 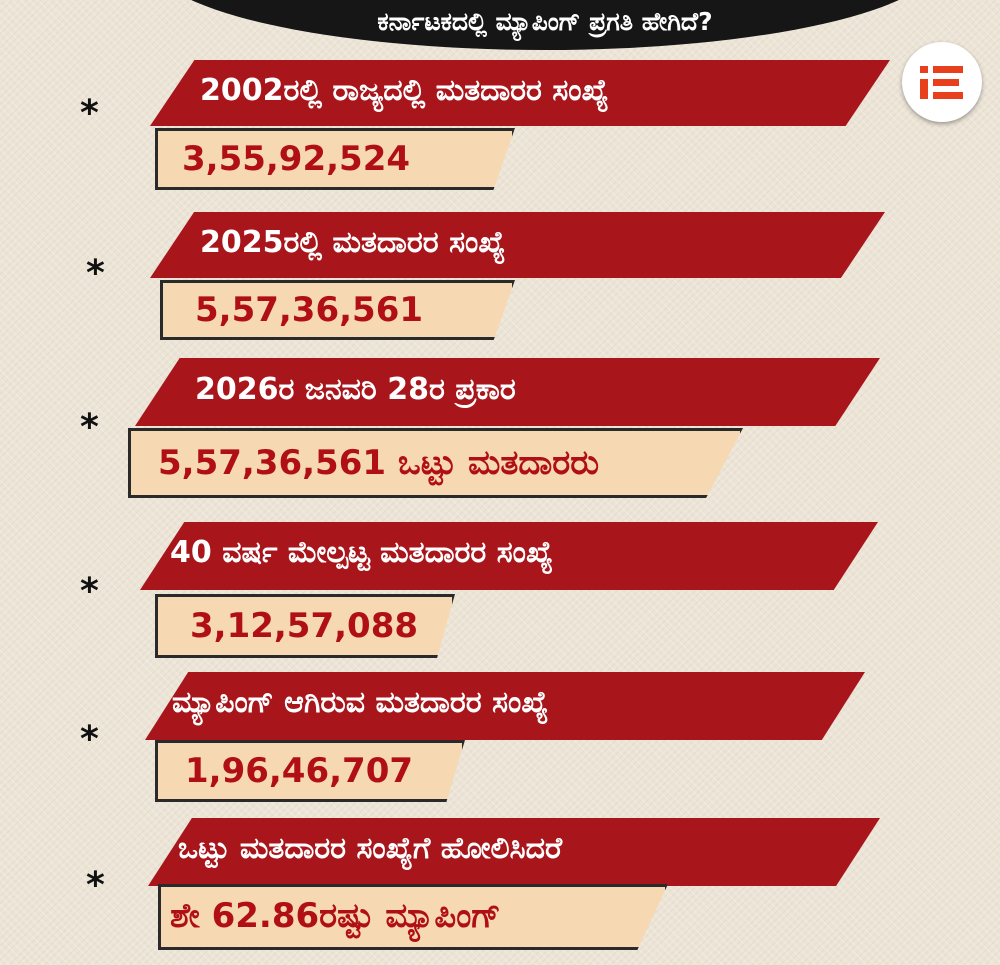 What do you see at coordinates (404, 90) in the screenshot?
I see `item-label: 2002ರಲ್ಲಿ ರಾಜ್ಯದಲ್ಲಿ ಮತದಾರರ ಸಂಖ್ಯೆ` at bounding box center [404, 90].